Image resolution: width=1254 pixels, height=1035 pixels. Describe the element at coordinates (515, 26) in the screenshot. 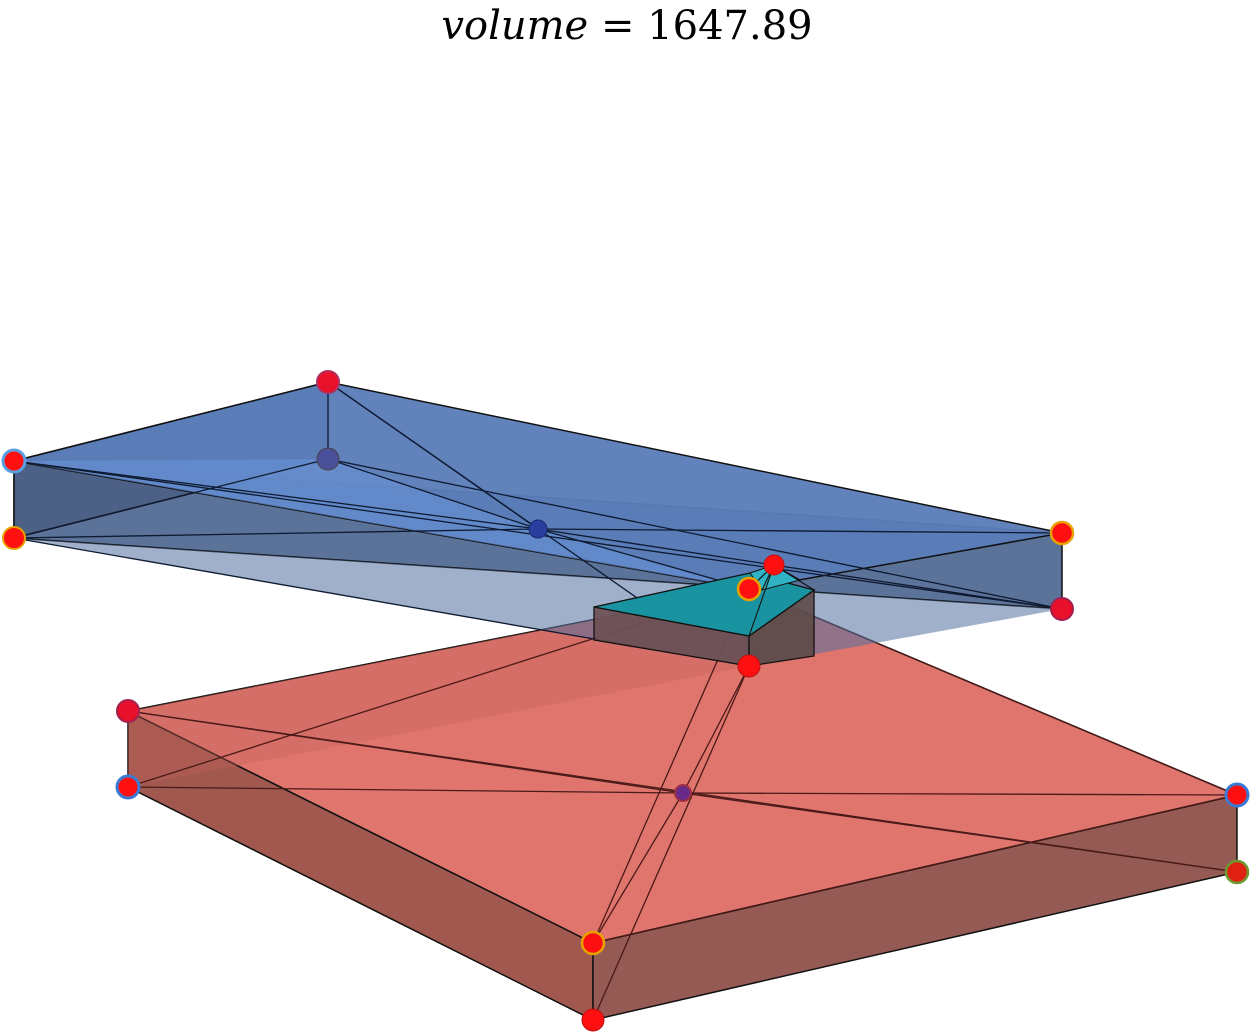

I see `title-variable: volume` at that location.